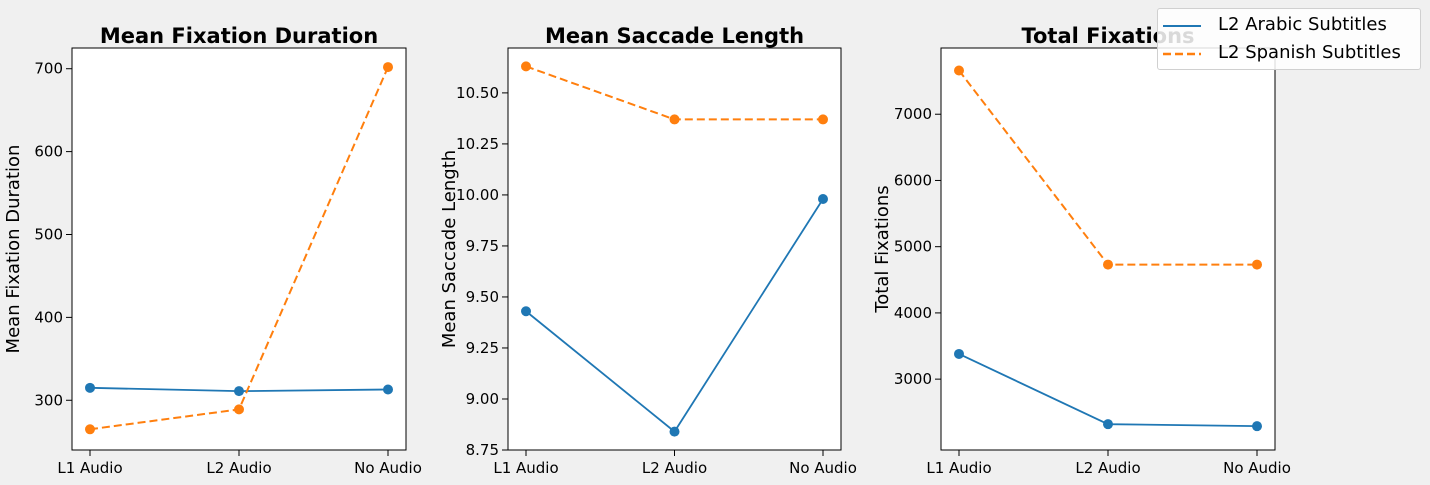 This screenshot has height=485, width=1430. Describe the element at coordinates (48, 152) in the screenshot. I see `y-tick-label: 600` at that location.